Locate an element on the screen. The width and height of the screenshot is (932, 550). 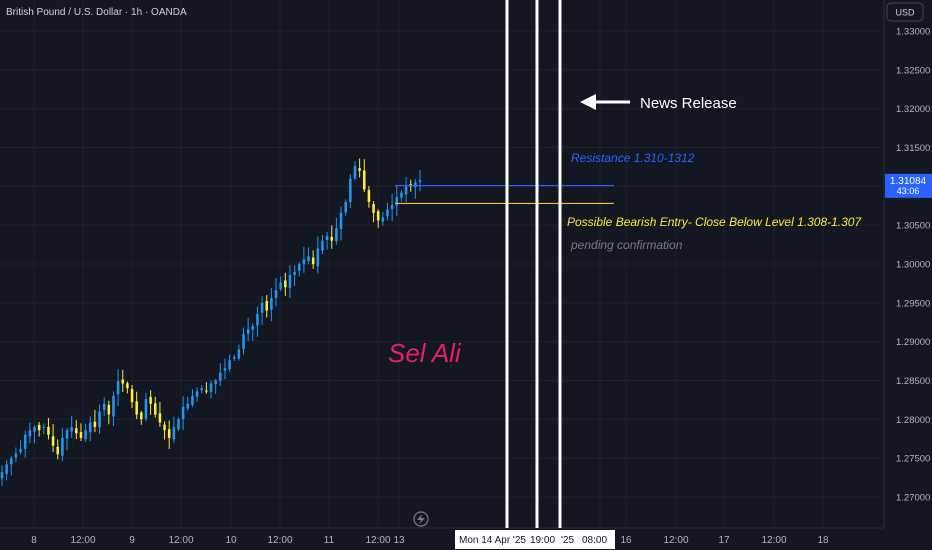
crosshair-time-labels: Mon 14 Apr '25 19:00 '25 08:00 is located at coordinates (535, 539).